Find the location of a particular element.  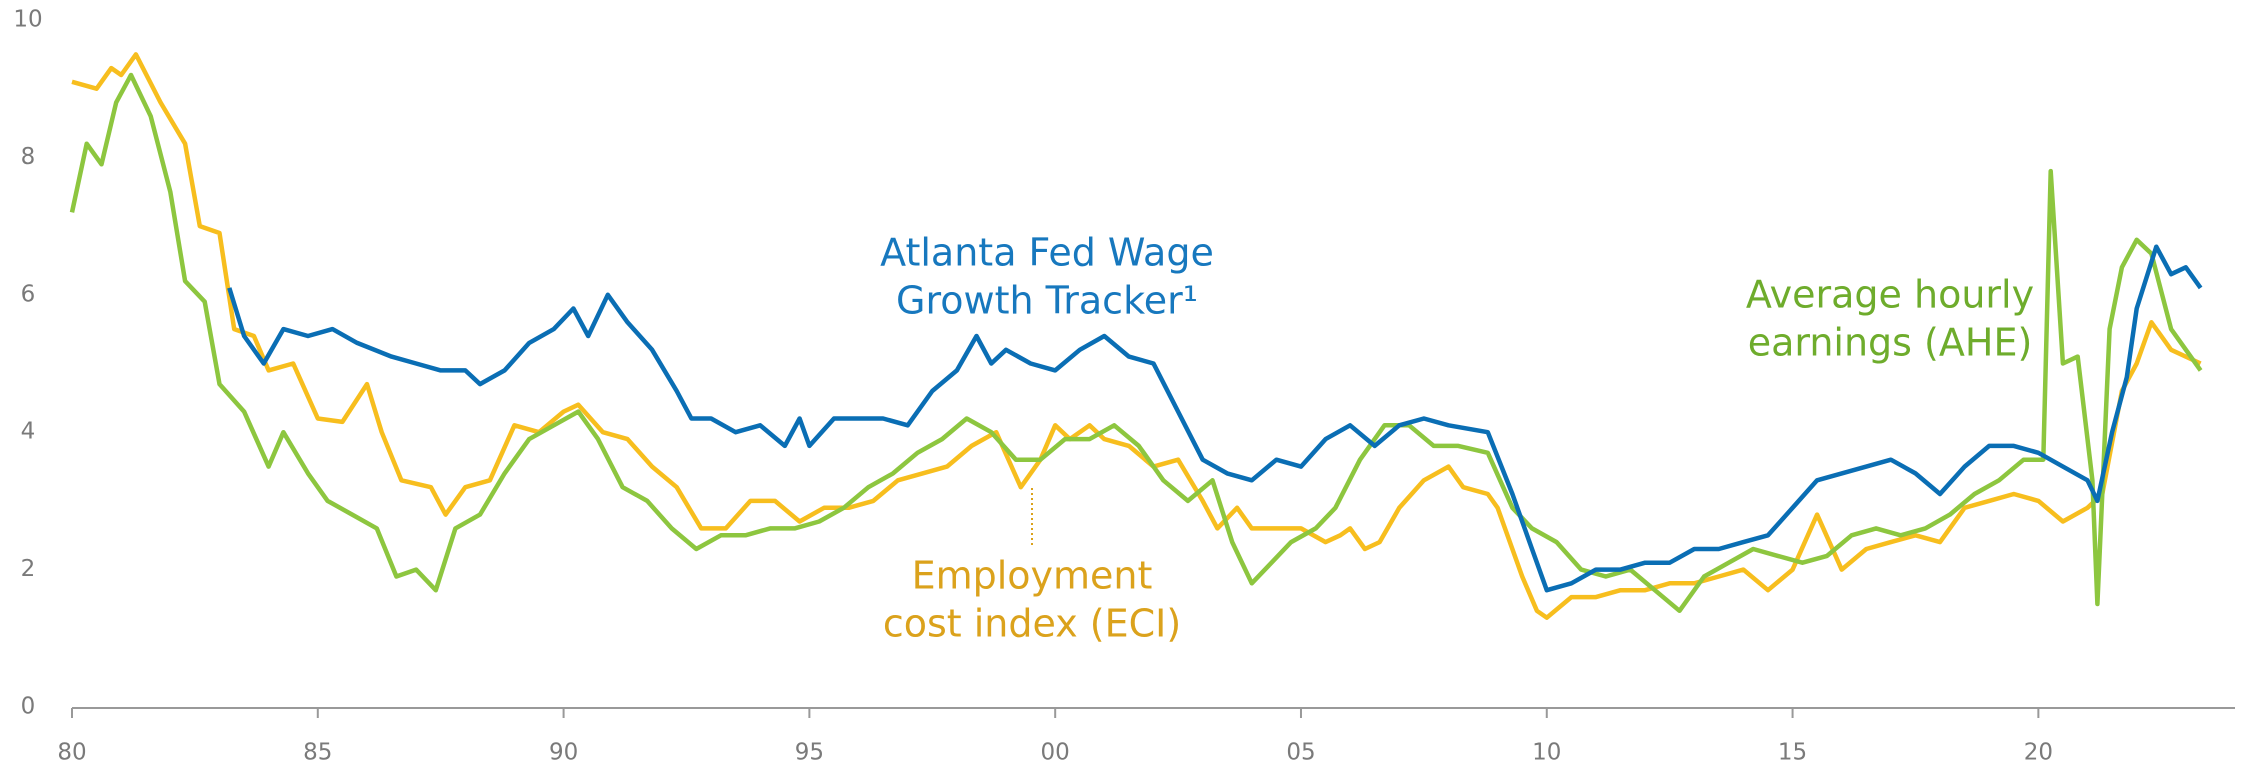

y-tick-label: 8 is located at coordinates (28, 157).